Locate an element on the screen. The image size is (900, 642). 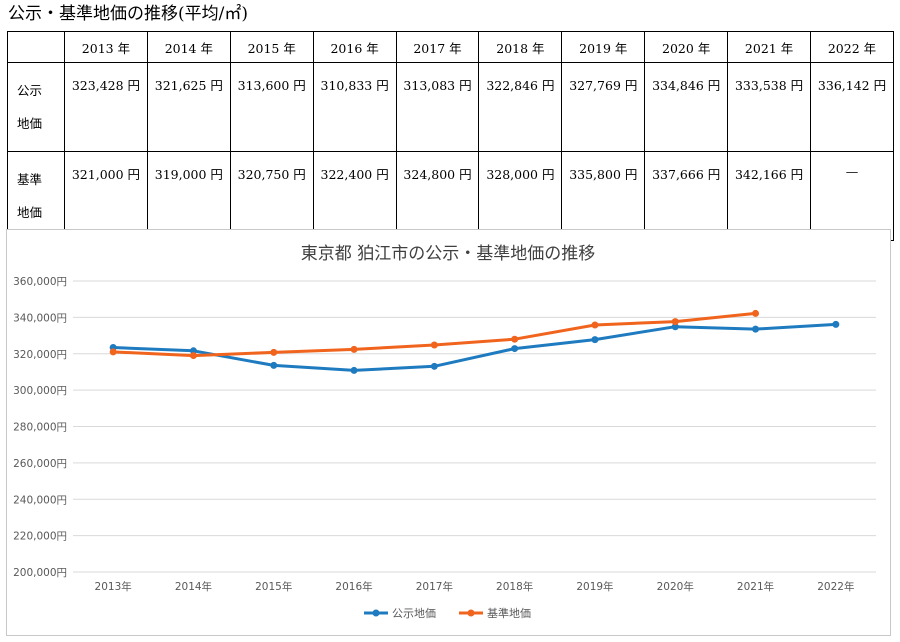
price-cell: 321,000 円 is located at coordinates (106, 196).